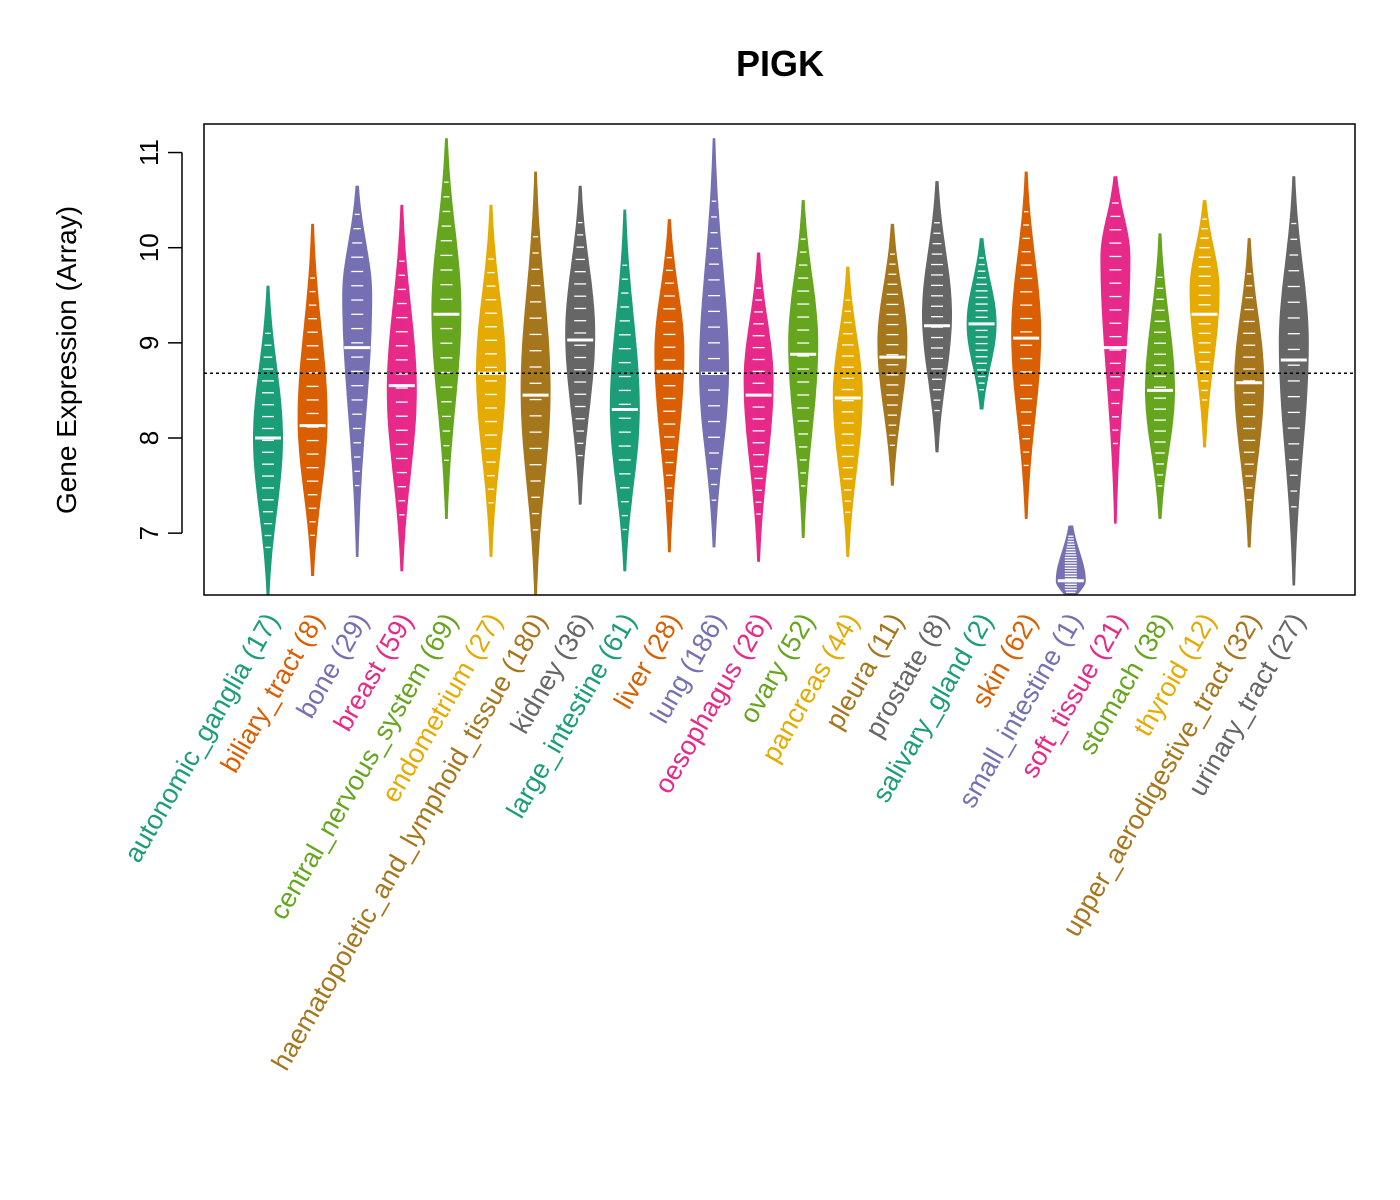 The image size is (1400, 1200). I want to click on y-tick-label: 10, so click(149, 247).